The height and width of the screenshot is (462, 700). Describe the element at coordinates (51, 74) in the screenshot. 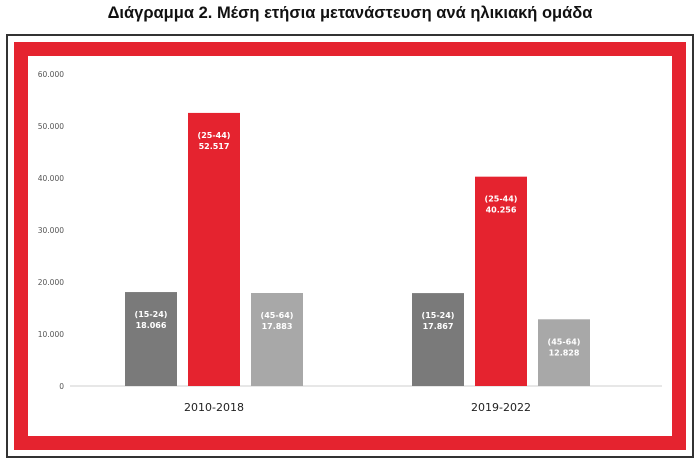

I see `y-tick-label: 60.000` at that location.